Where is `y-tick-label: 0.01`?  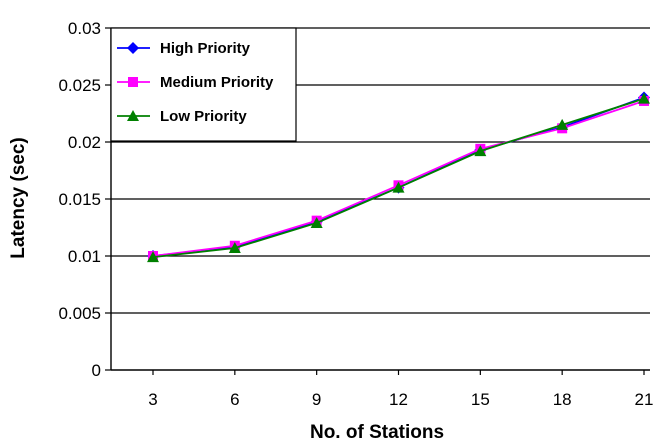 y-tick-label: 0.01 is located at coordinates (84, 256).